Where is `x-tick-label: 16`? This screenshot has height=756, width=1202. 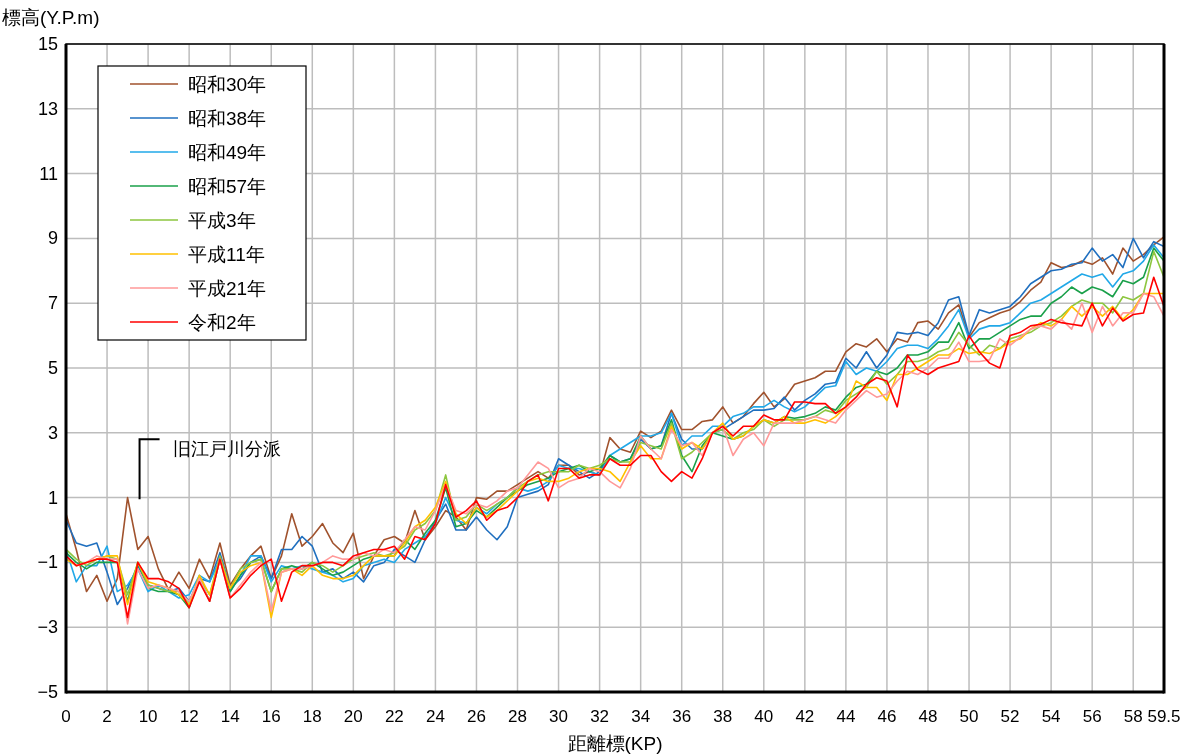 x-tick-label: 16 is located at coordinates (271, 716).